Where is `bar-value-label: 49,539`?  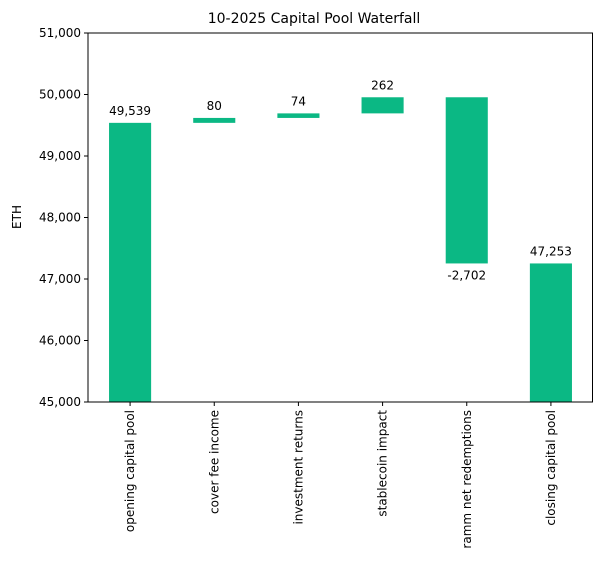
bar-value-label: 49,539 is located at coordinates (130, 111).